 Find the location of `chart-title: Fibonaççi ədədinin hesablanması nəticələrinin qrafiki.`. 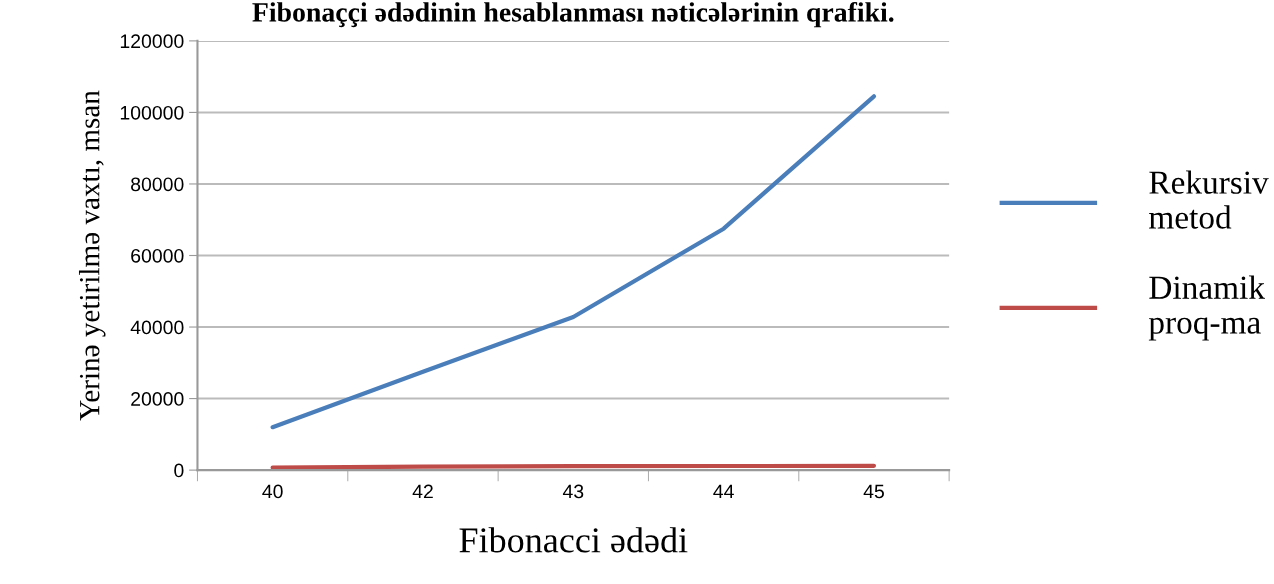

chart-title: Fibonaççi ədədinin hesablanması nəticələrinin qrafiki. is located at coordinates (573, 14).